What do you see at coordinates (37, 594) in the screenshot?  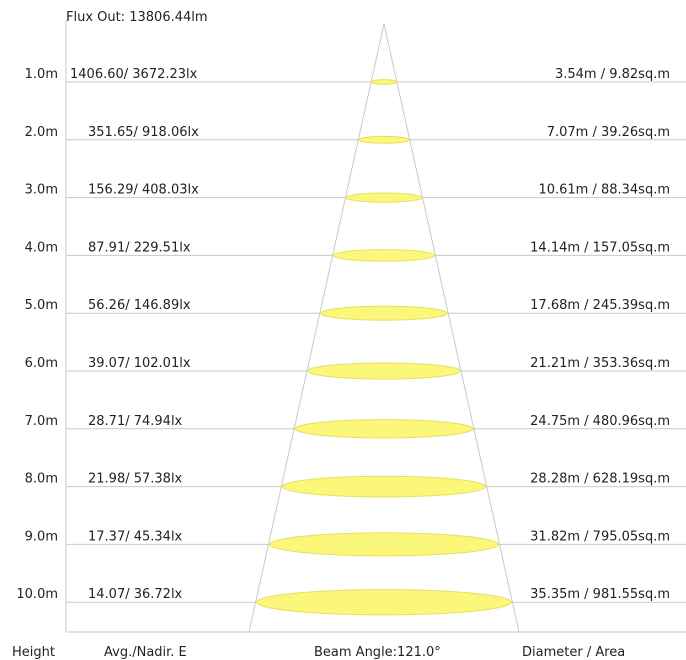 I see `row-height-label: 10.0m` at bounding box center [37, 594].